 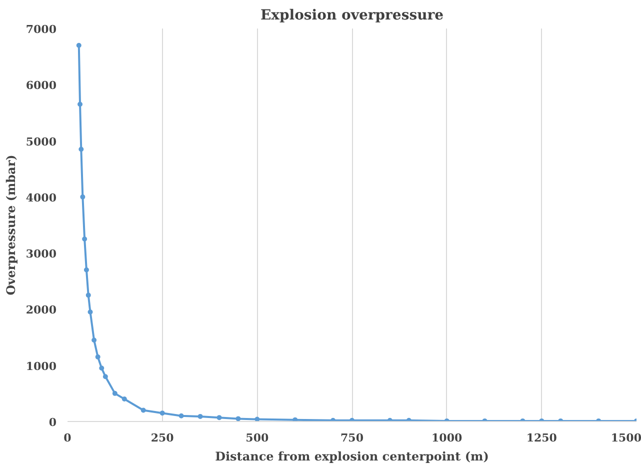 I want to click on y-tick-label: 4000, so click(x=41, y=197).